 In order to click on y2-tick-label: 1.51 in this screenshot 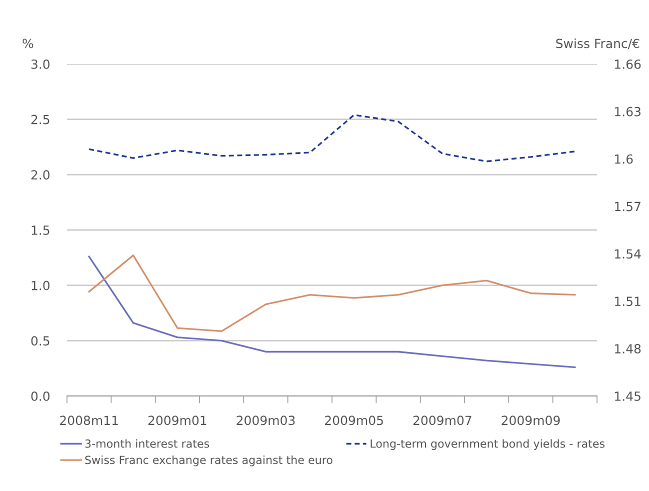, I will do `click(627, 301)`.